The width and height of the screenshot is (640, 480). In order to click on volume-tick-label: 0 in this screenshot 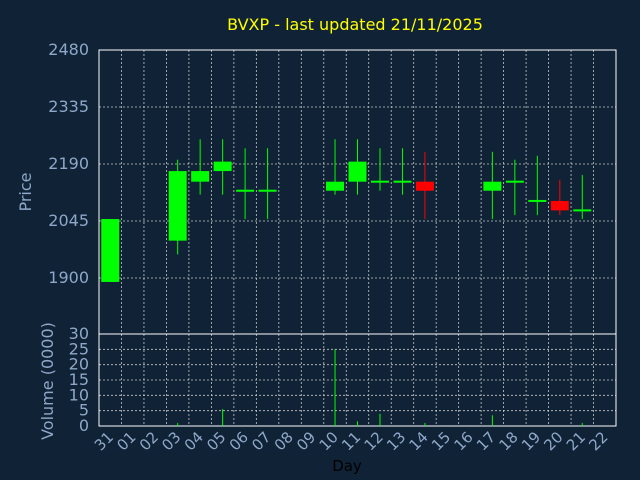, I will do `click(84, 425)`.